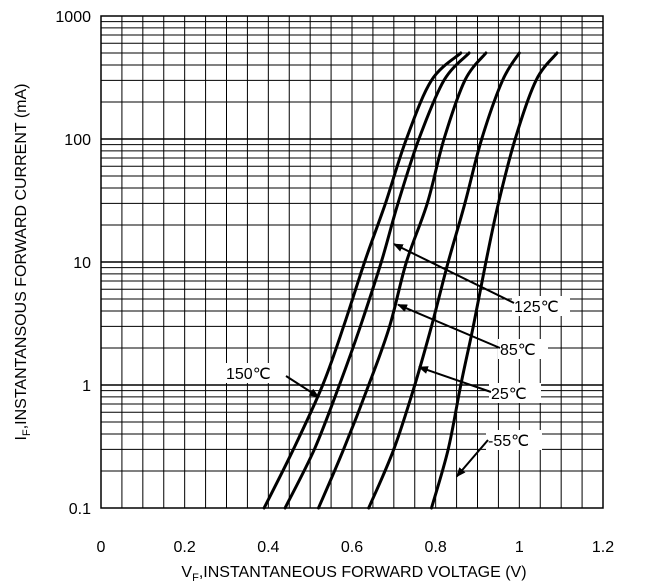 Image resolution: width=647 pixels, height=585 pixels. Describe the element at coordinates (101, 547) in the screenshot. I see `x-tick-label: 0` at that location.